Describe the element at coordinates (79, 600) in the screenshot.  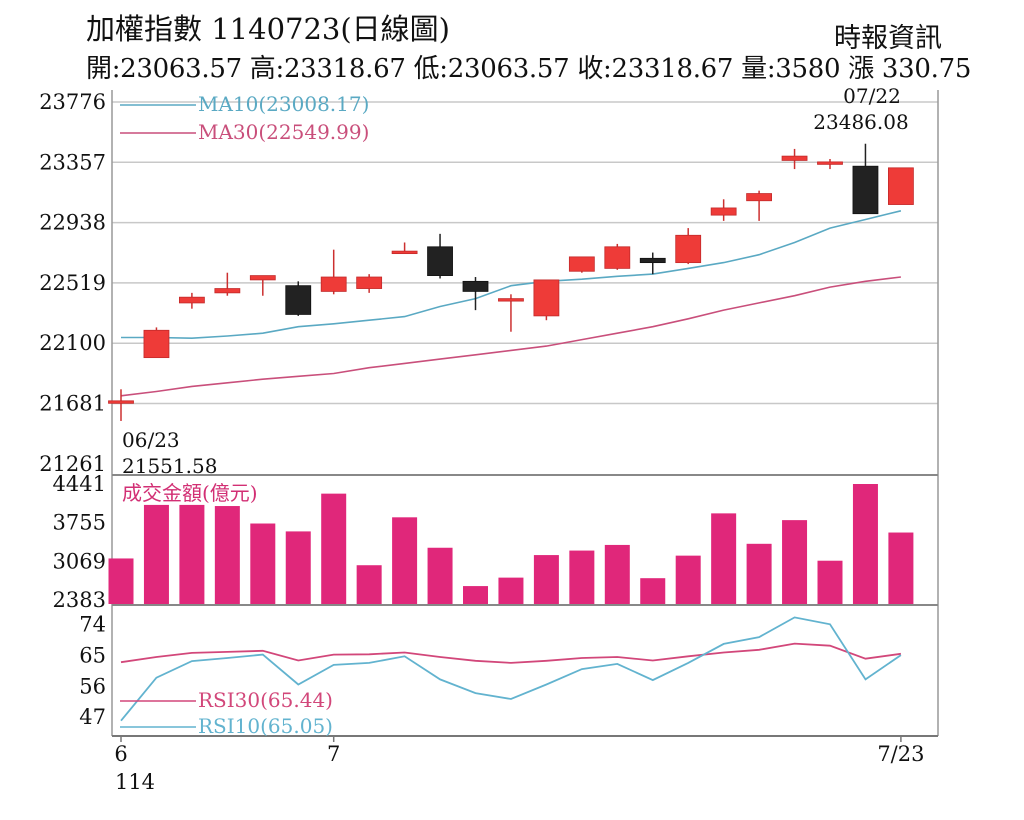
I see `volume-tick-label: 2383` at that location.